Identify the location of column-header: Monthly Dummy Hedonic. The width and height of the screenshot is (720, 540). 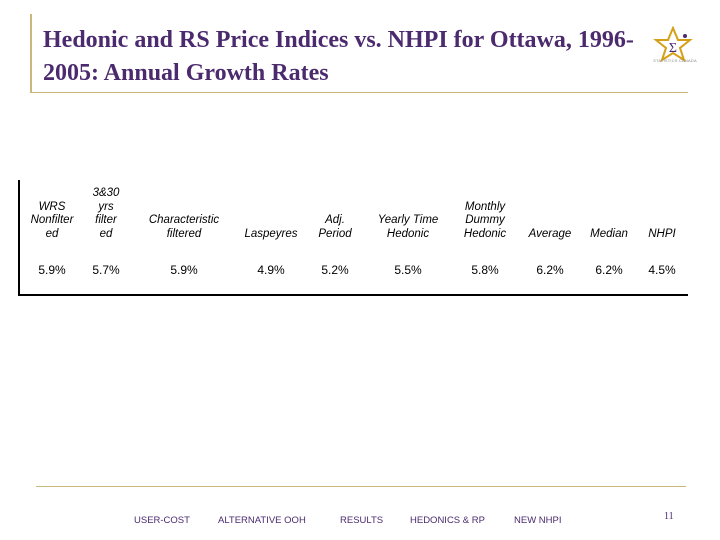
(485, 220).